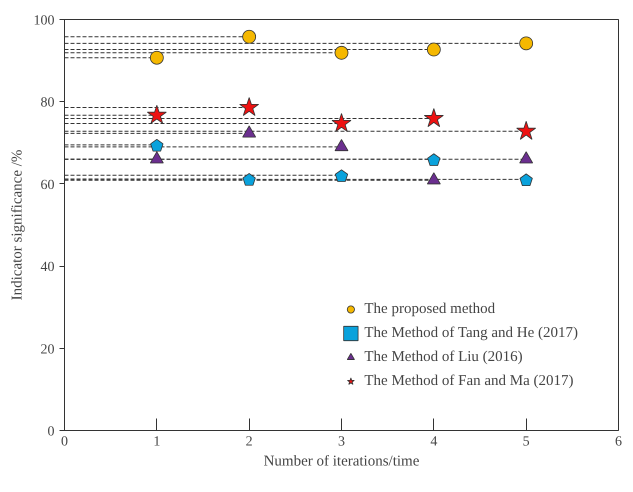  I want to click on x-tick-label: 4, so click(434, 442).